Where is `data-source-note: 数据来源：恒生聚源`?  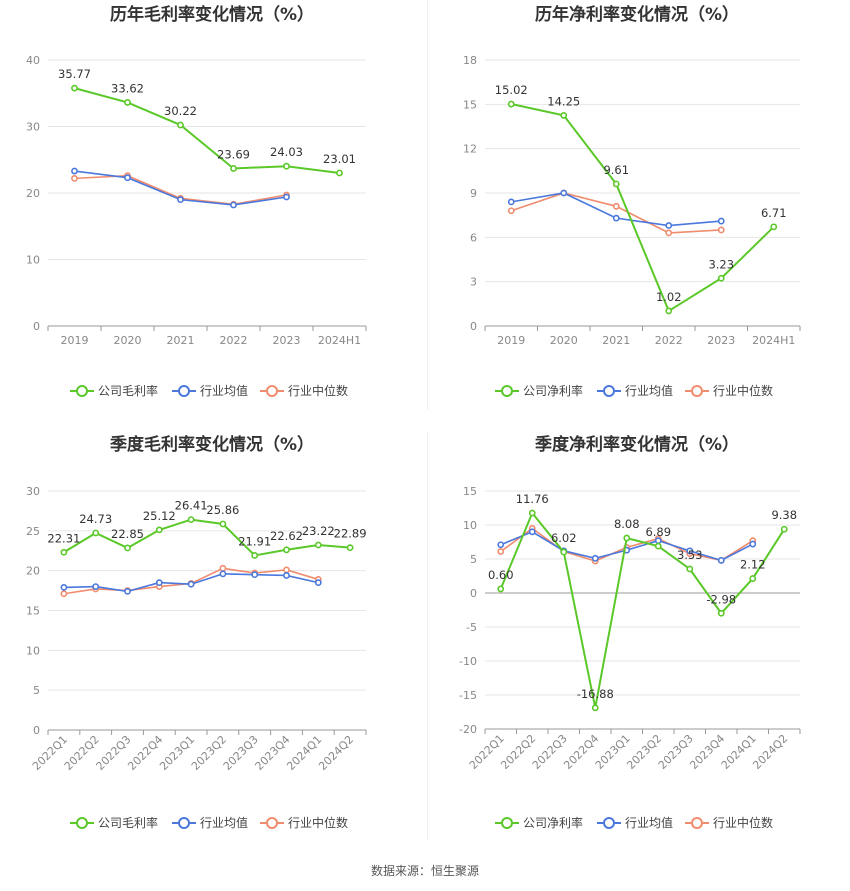
data-source-note: 数据来源：恒生聚源 is located at coordinates (424, 871).